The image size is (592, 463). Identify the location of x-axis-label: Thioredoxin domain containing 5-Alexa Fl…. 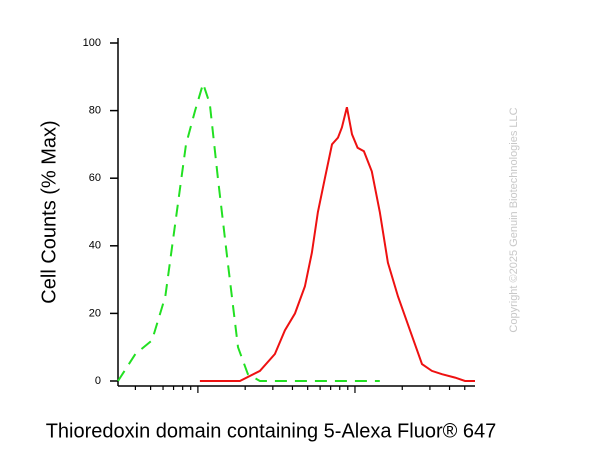
(271, 431).